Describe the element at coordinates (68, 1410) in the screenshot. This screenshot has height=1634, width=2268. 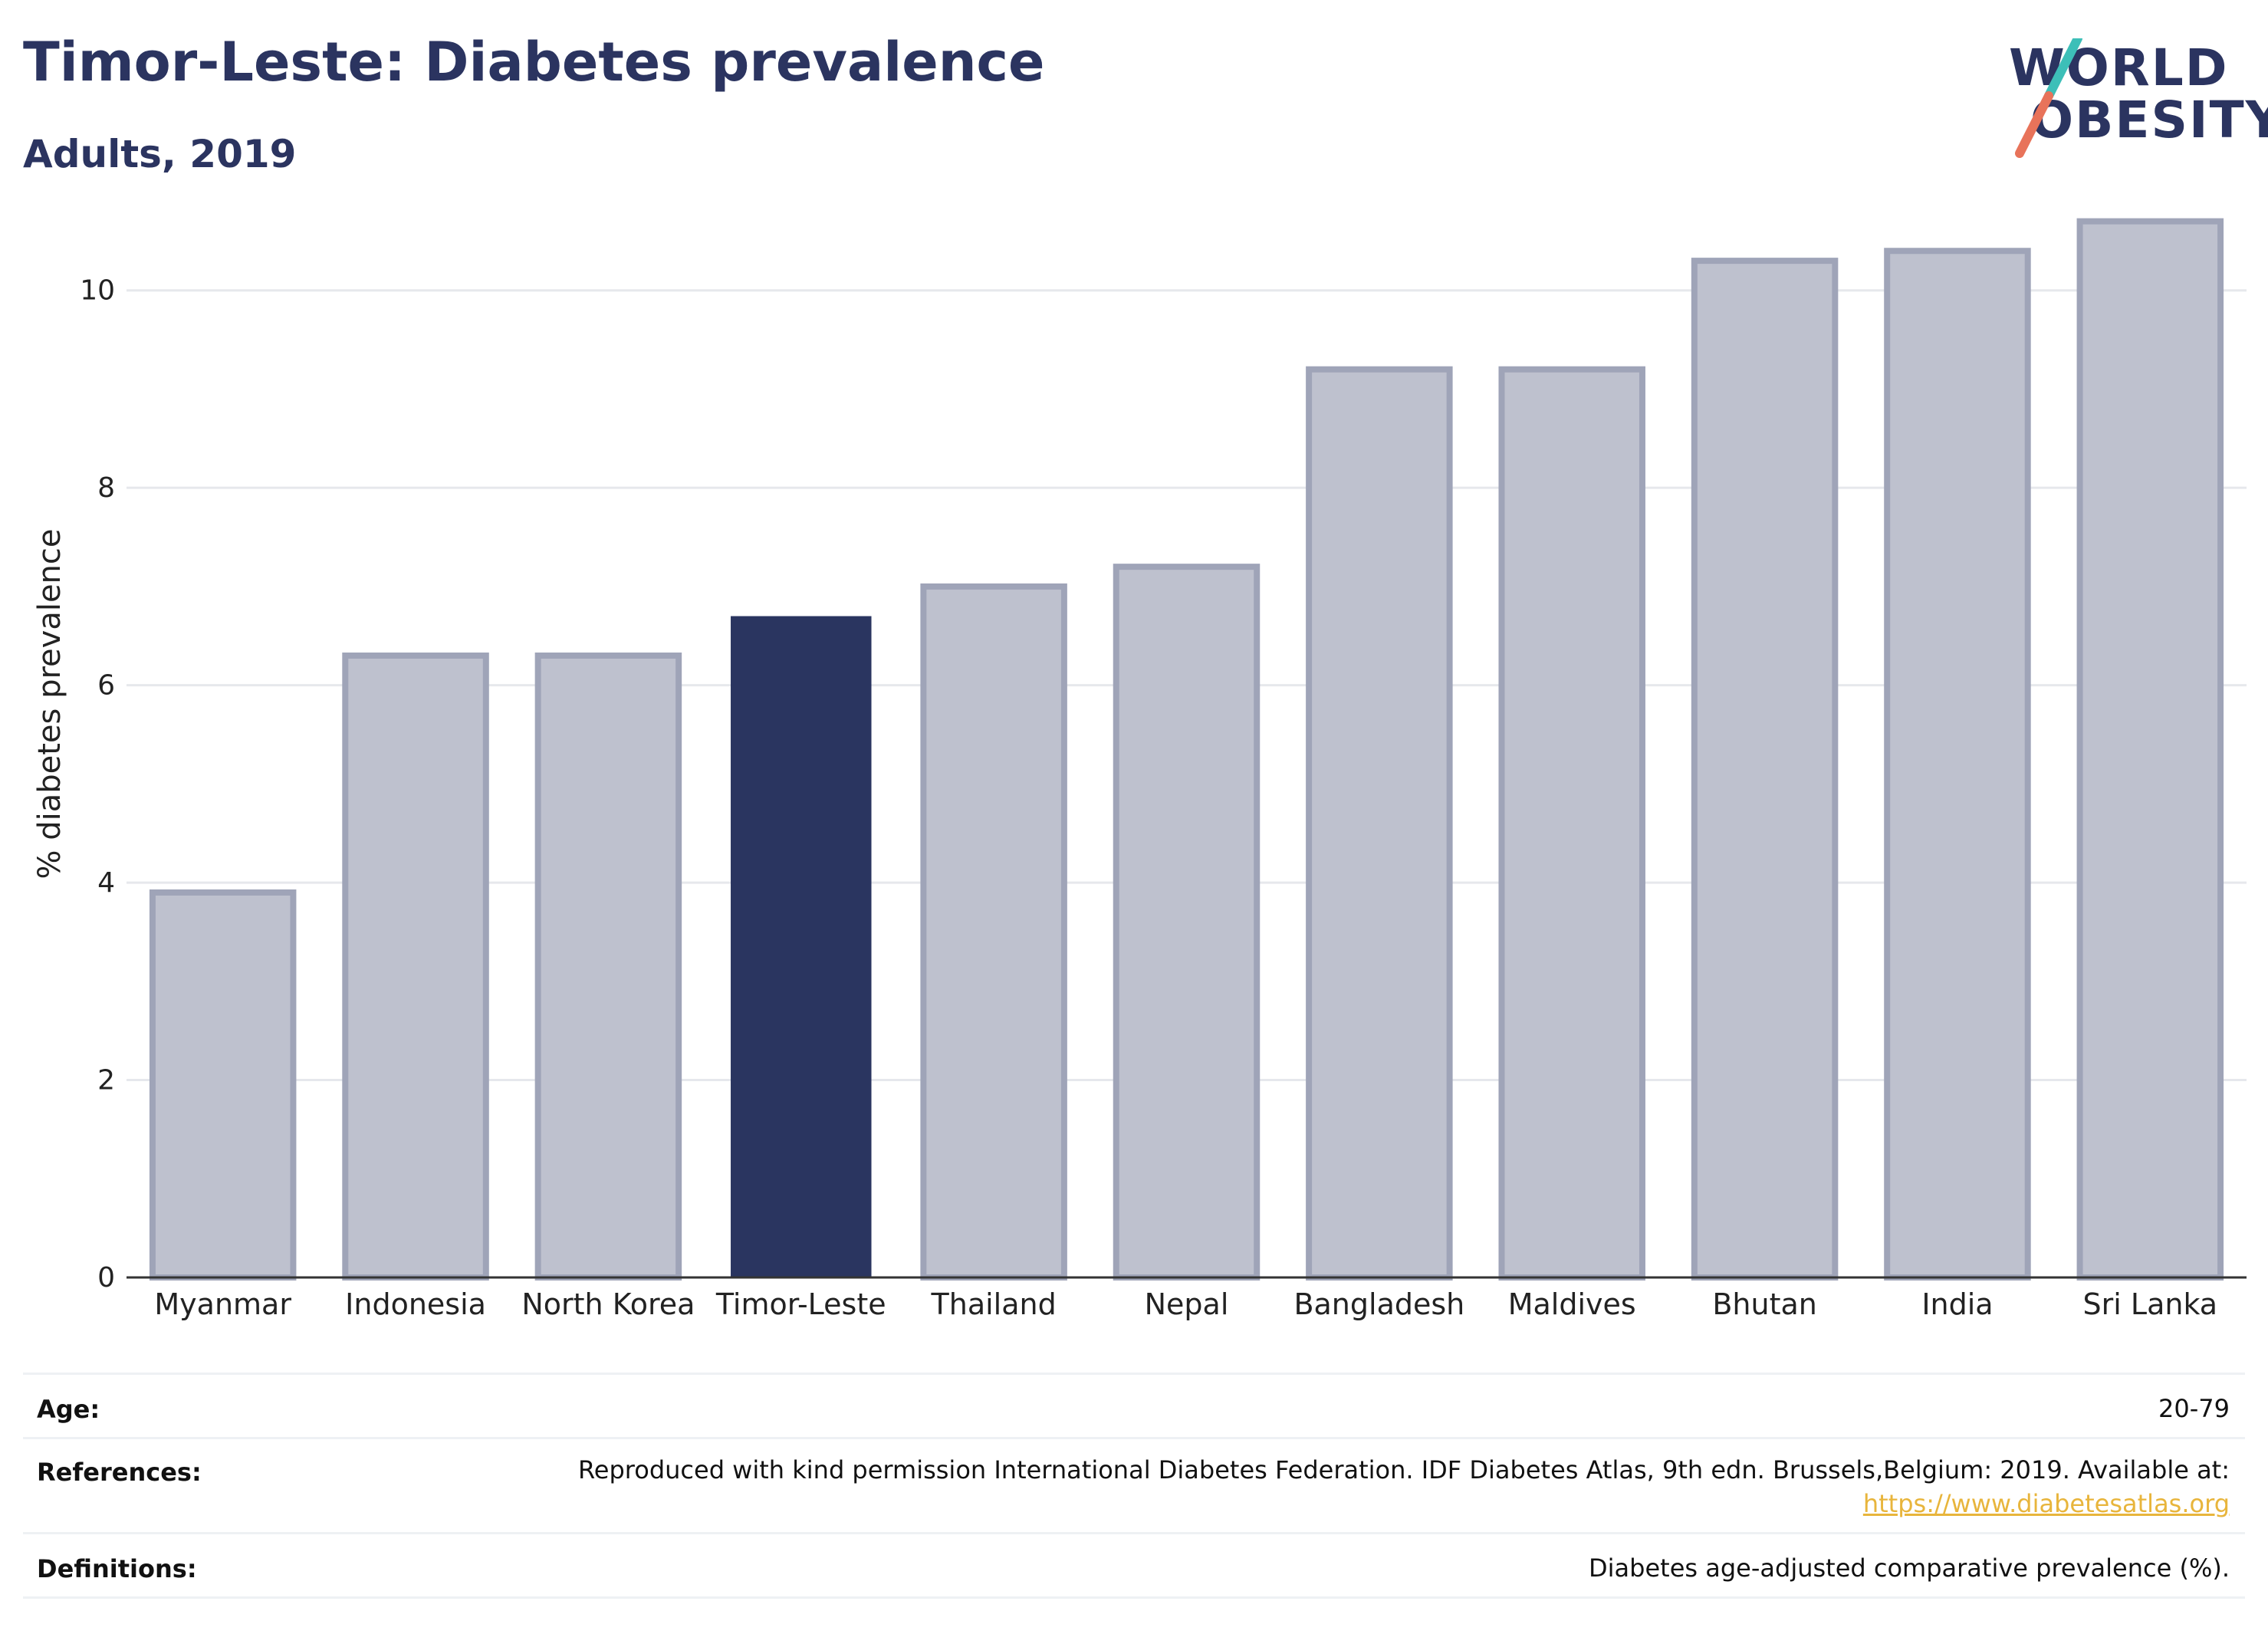
I see `age-label: Age:` at that location.